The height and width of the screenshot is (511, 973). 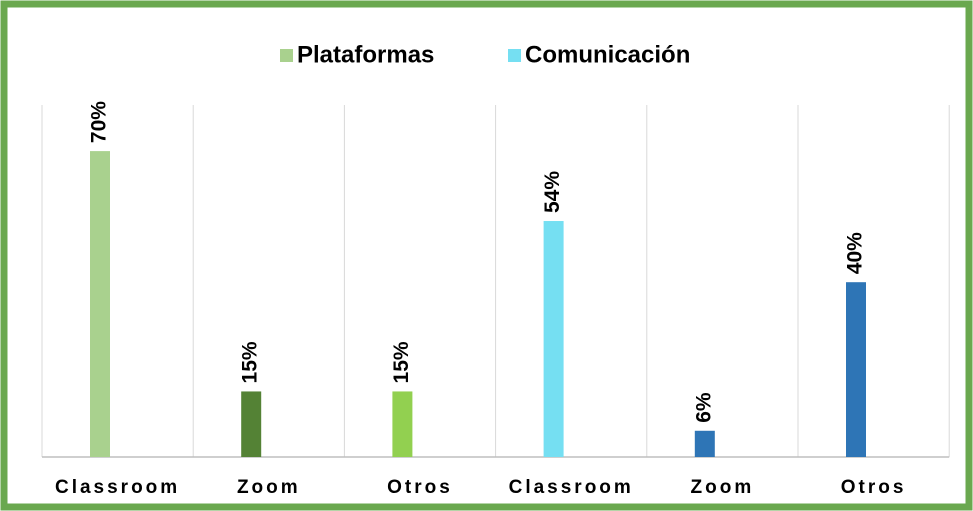 What do you see at coordinates (607, 54) in the screenshot?
I see `legend-label: Comunicación` at bounding box center [607, 54].